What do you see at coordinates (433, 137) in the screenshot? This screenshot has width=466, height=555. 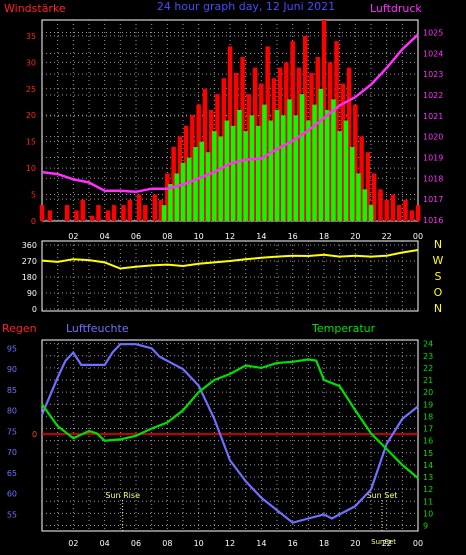 I see `pressure-tick-label: 1020` at bounding box center [433, 137].